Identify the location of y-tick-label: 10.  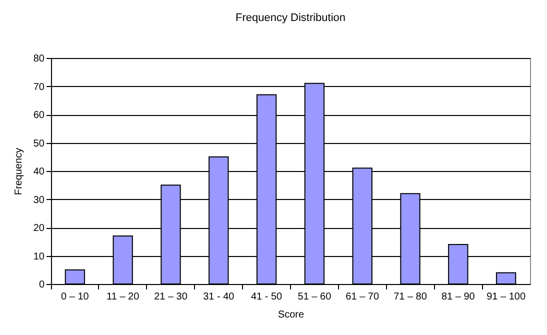
(39, 256).